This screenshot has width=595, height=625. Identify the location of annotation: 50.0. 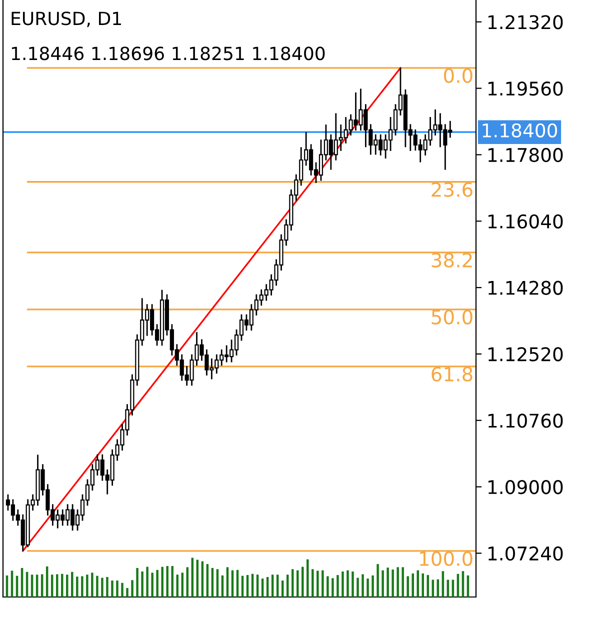
(452, 317).